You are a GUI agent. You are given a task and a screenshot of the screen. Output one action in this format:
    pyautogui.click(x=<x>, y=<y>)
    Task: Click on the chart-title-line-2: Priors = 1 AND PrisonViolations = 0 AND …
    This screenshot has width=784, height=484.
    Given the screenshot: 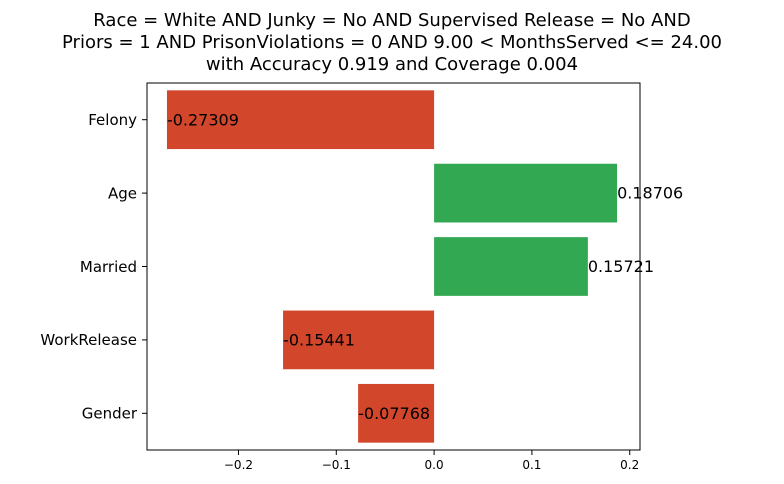 What is the action you would take?
    pyautogui.click(x=392, y=42)
    